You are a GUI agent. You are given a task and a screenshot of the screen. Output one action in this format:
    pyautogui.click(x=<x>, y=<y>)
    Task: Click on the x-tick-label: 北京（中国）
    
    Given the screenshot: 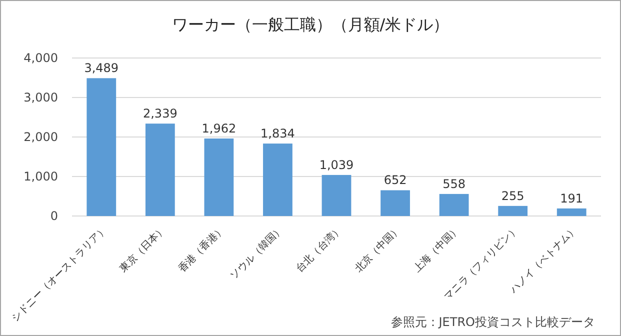 What is the action you would take?
    pyautogui.click(x=378, y=249)
    